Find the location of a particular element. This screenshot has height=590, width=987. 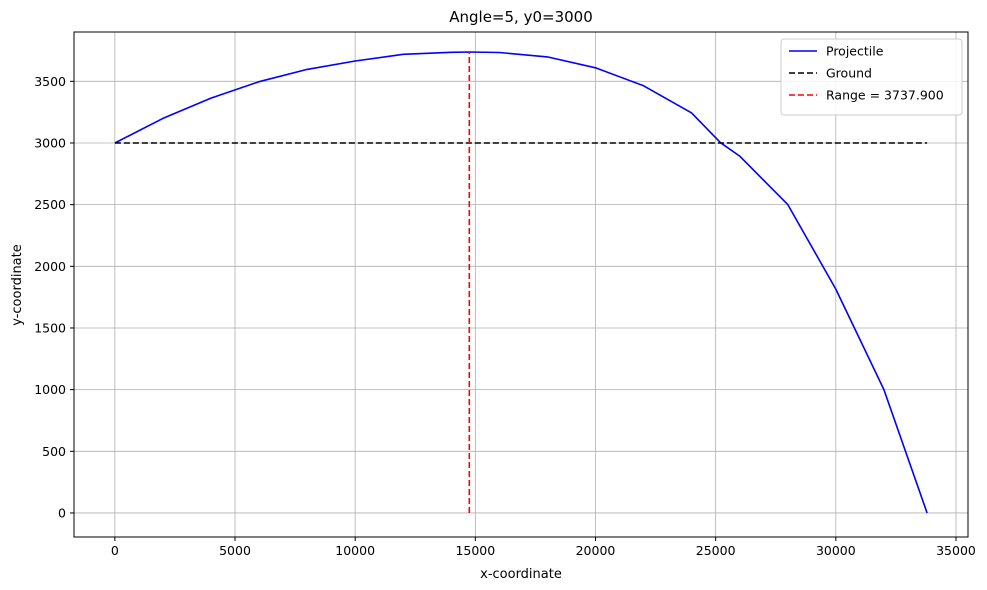

chart-title: Angle=5, y0=3000 is located at coordinates (521, 17).